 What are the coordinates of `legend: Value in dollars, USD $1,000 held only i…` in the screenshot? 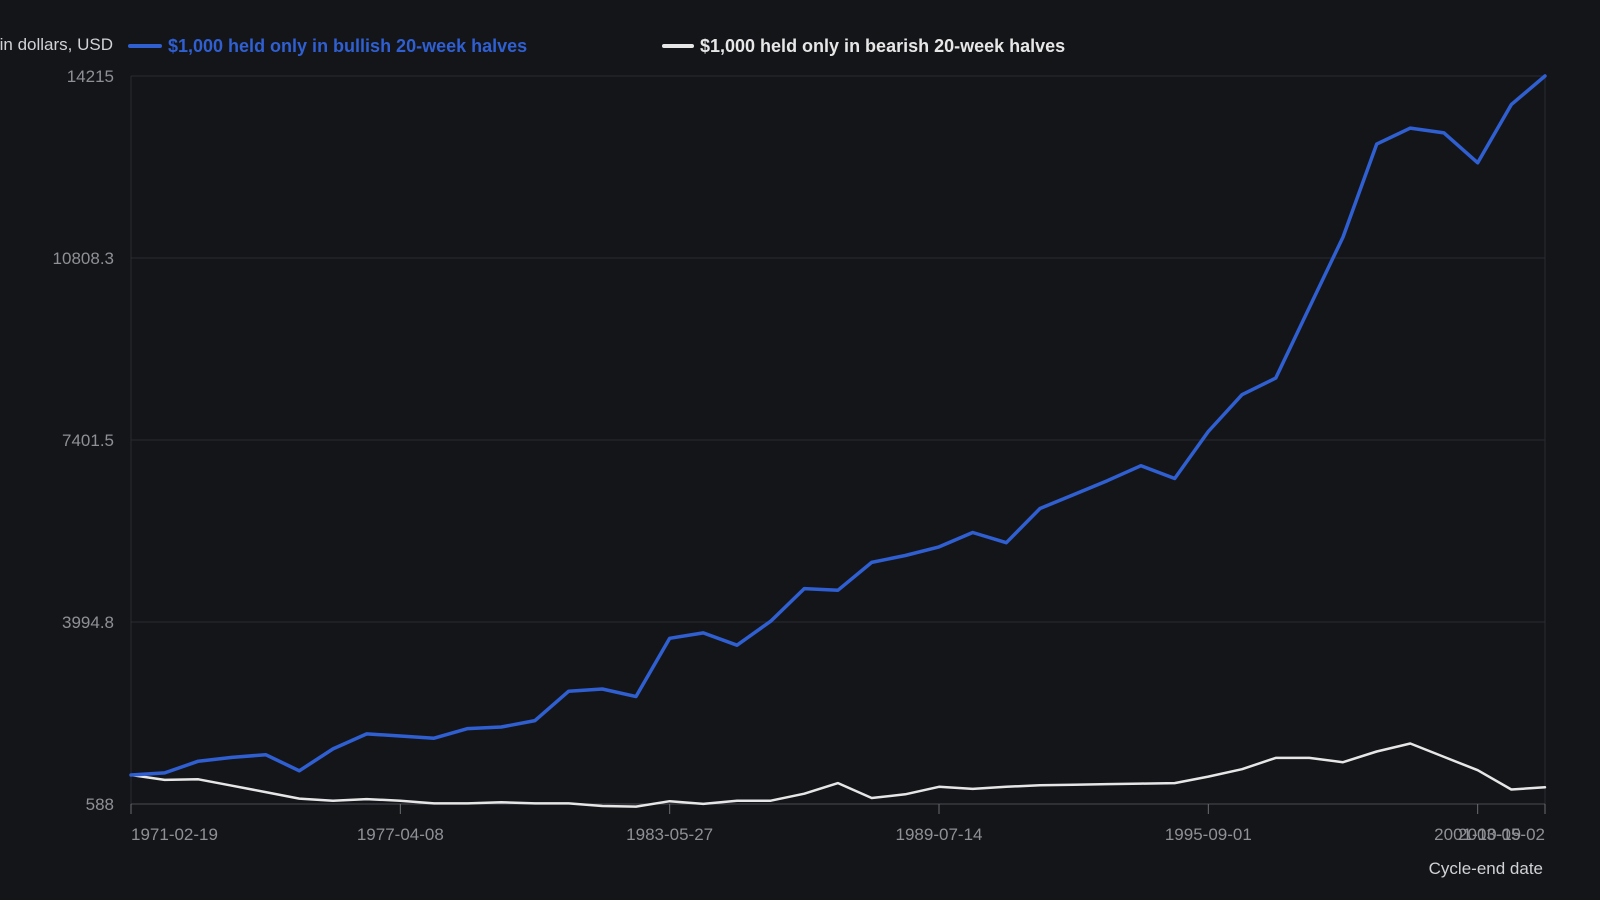 It's located at (532, 45).